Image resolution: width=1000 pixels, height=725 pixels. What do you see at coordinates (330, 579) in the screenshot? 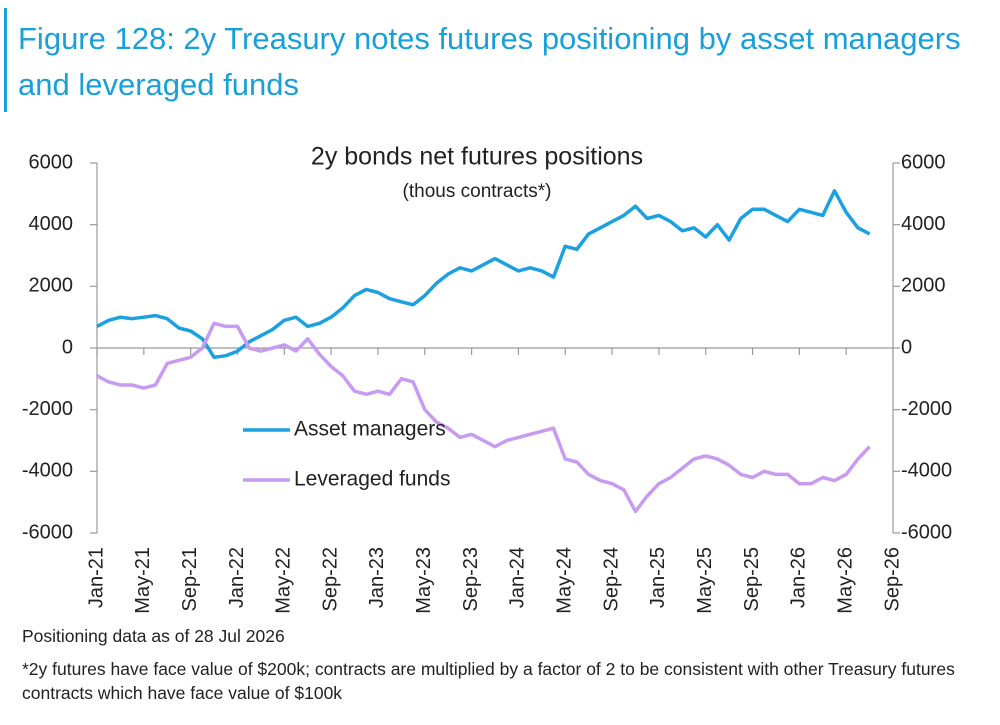
I see `x-tick-label: Sep-22` at bounding box center [330, 579].